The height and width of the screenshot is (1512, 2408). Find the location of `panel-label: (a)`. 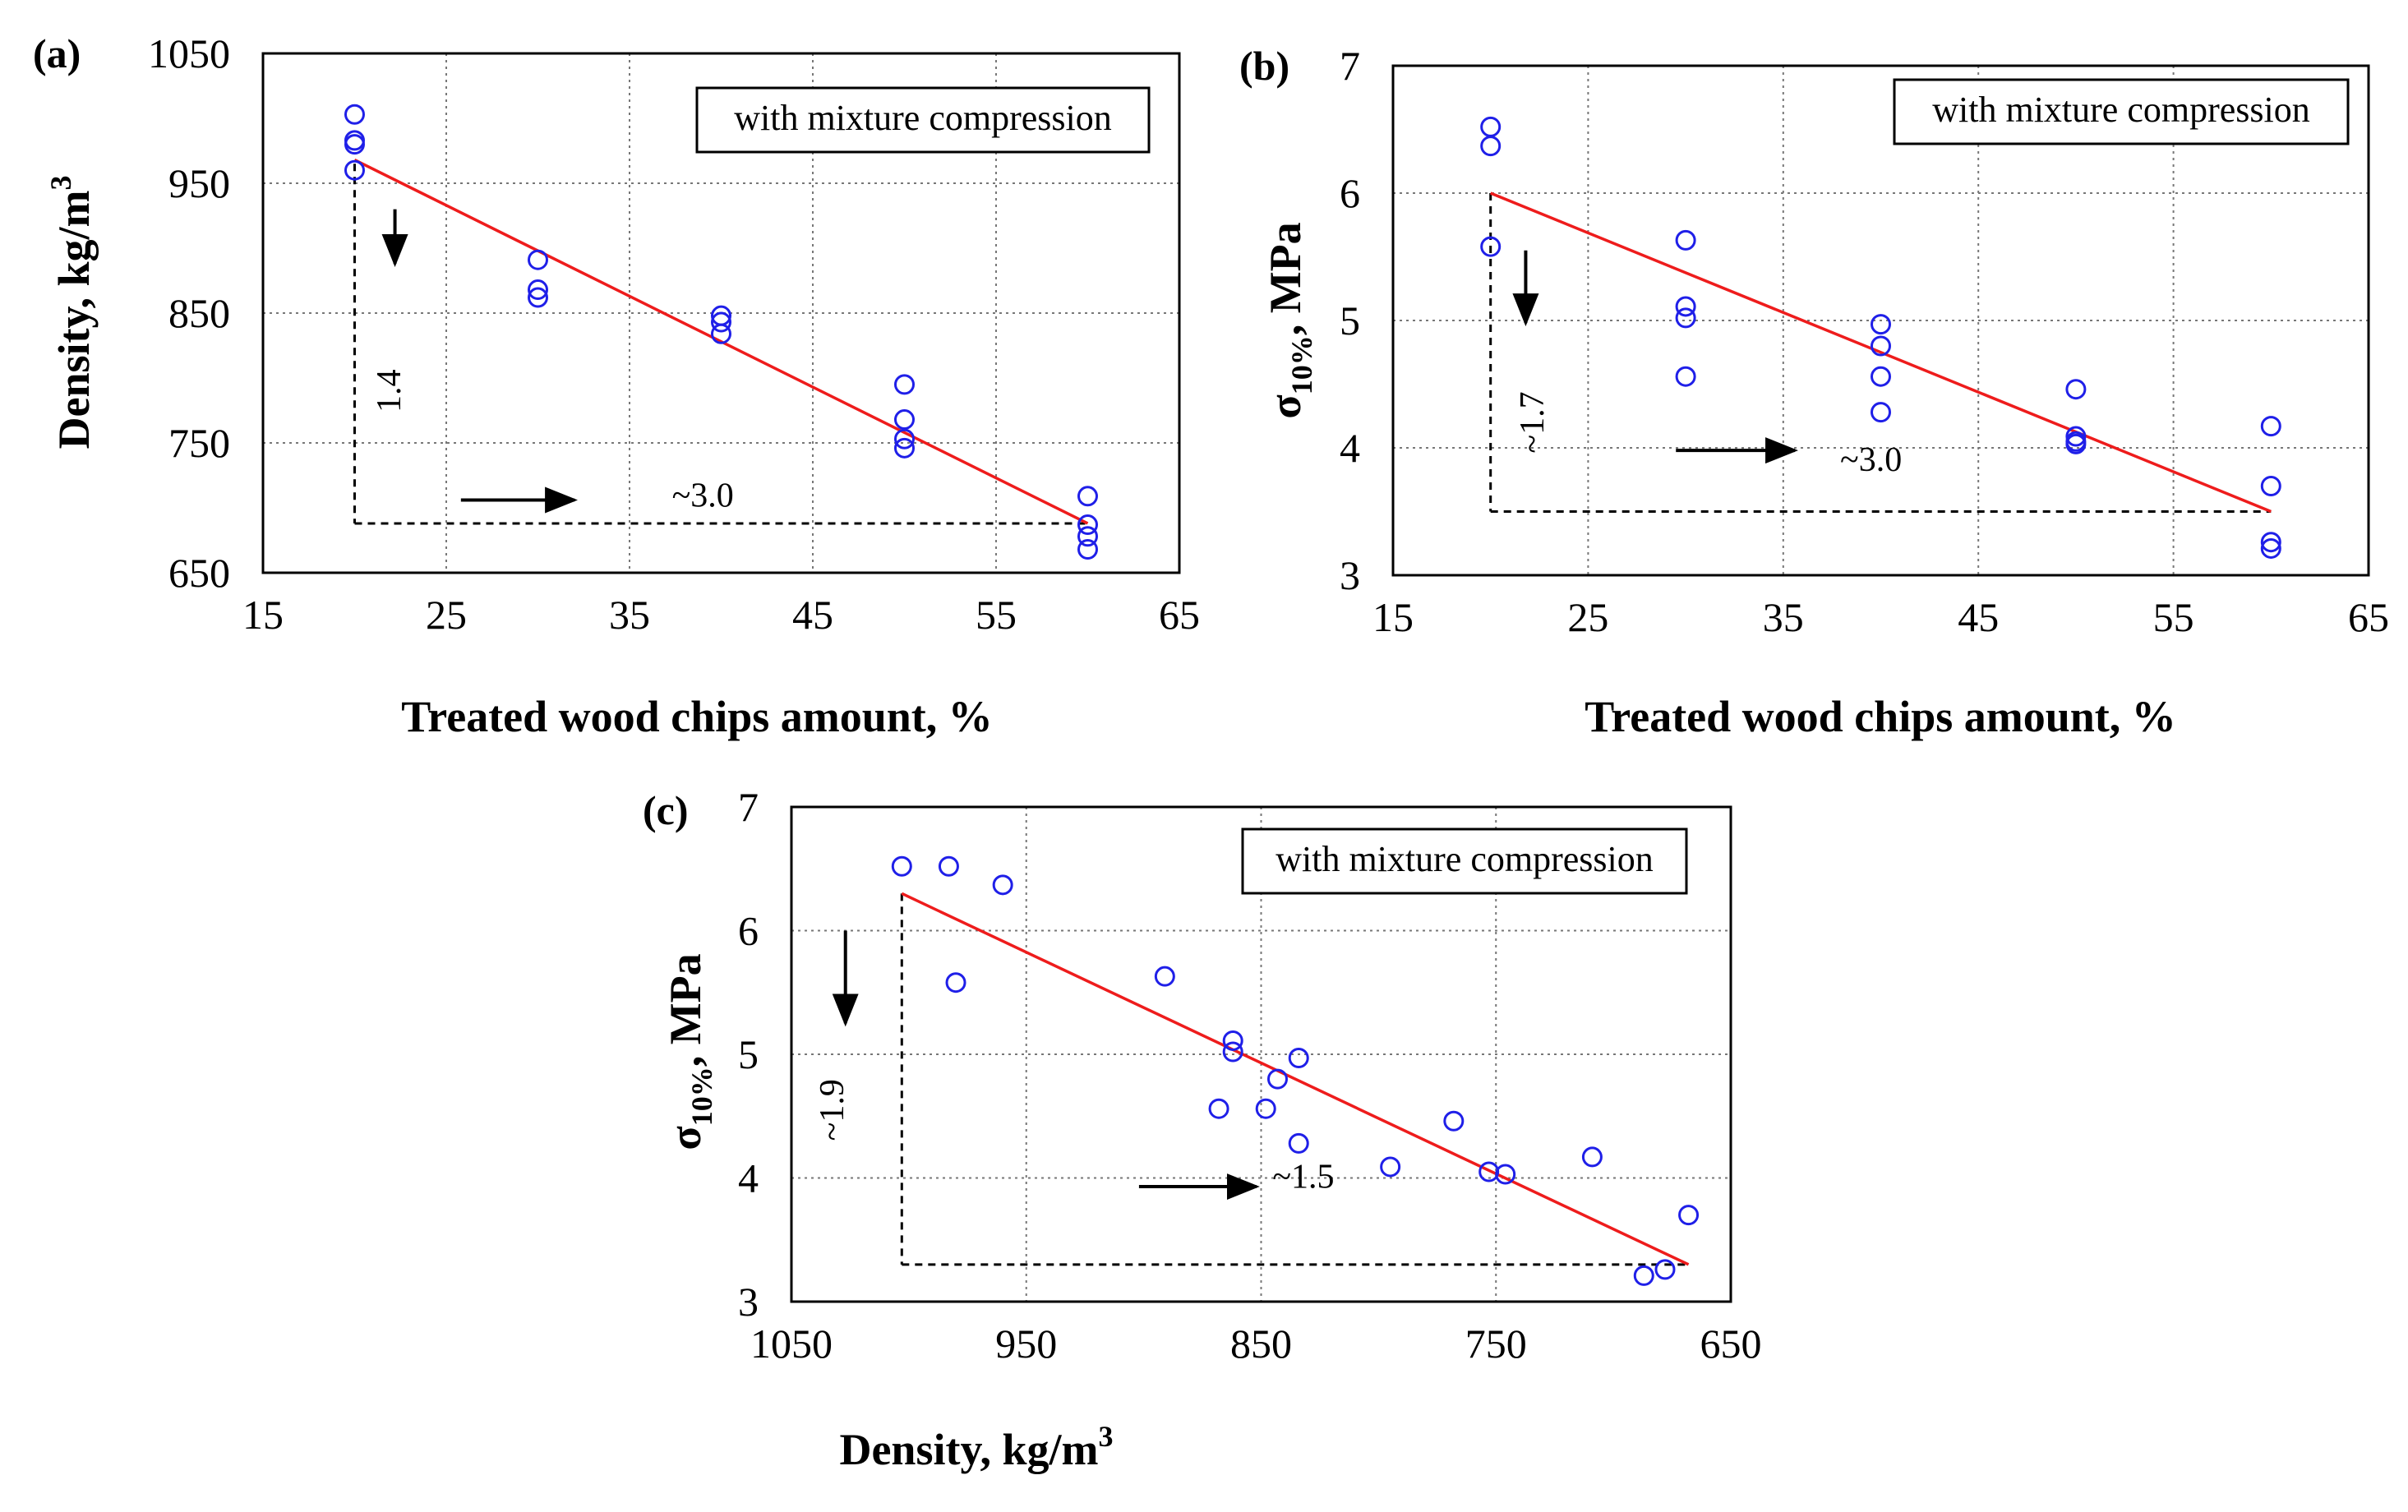

panel-label: (a) is located at coordinates (57, 53).